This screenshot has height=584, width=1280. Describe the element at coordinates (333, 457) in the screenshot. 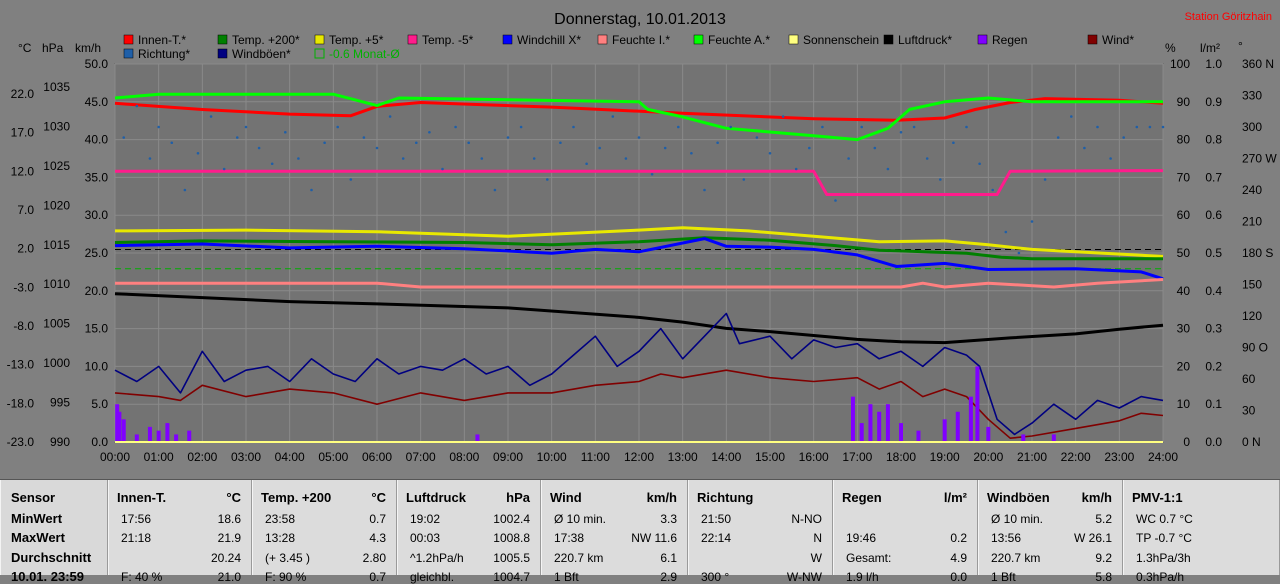

I see `x-tick-label: 05:00` at that location.